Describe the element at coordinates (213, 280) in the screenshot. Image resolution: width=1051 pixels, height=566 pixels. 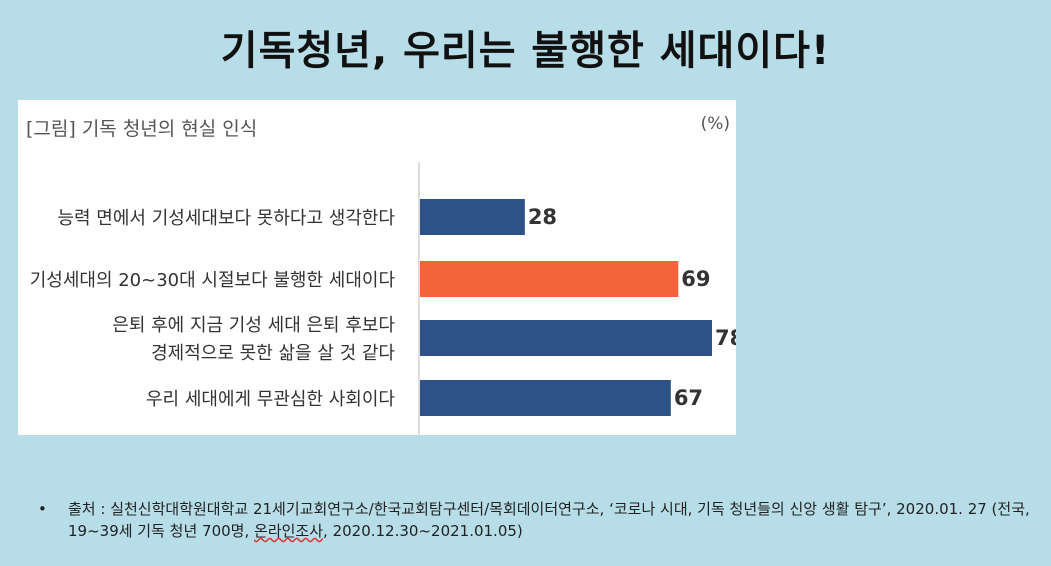
I see `category-label-2: 기성세대의 20~30대 시절보다 불행한 세대이다` at that location.